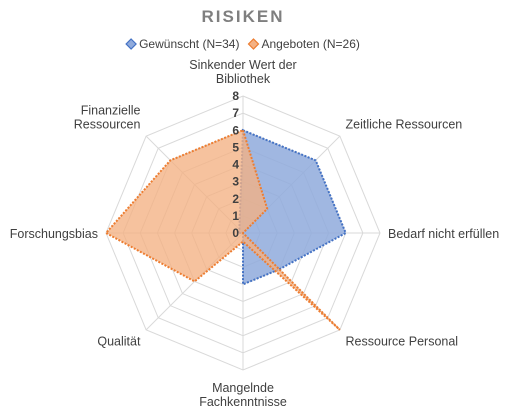 This screenshot has width=516, height=416. What do you see at coordinates (310, 44) in the screenshot?
I see `legend-label: Angeboten (N=26)` at bounding box center [310, 44].